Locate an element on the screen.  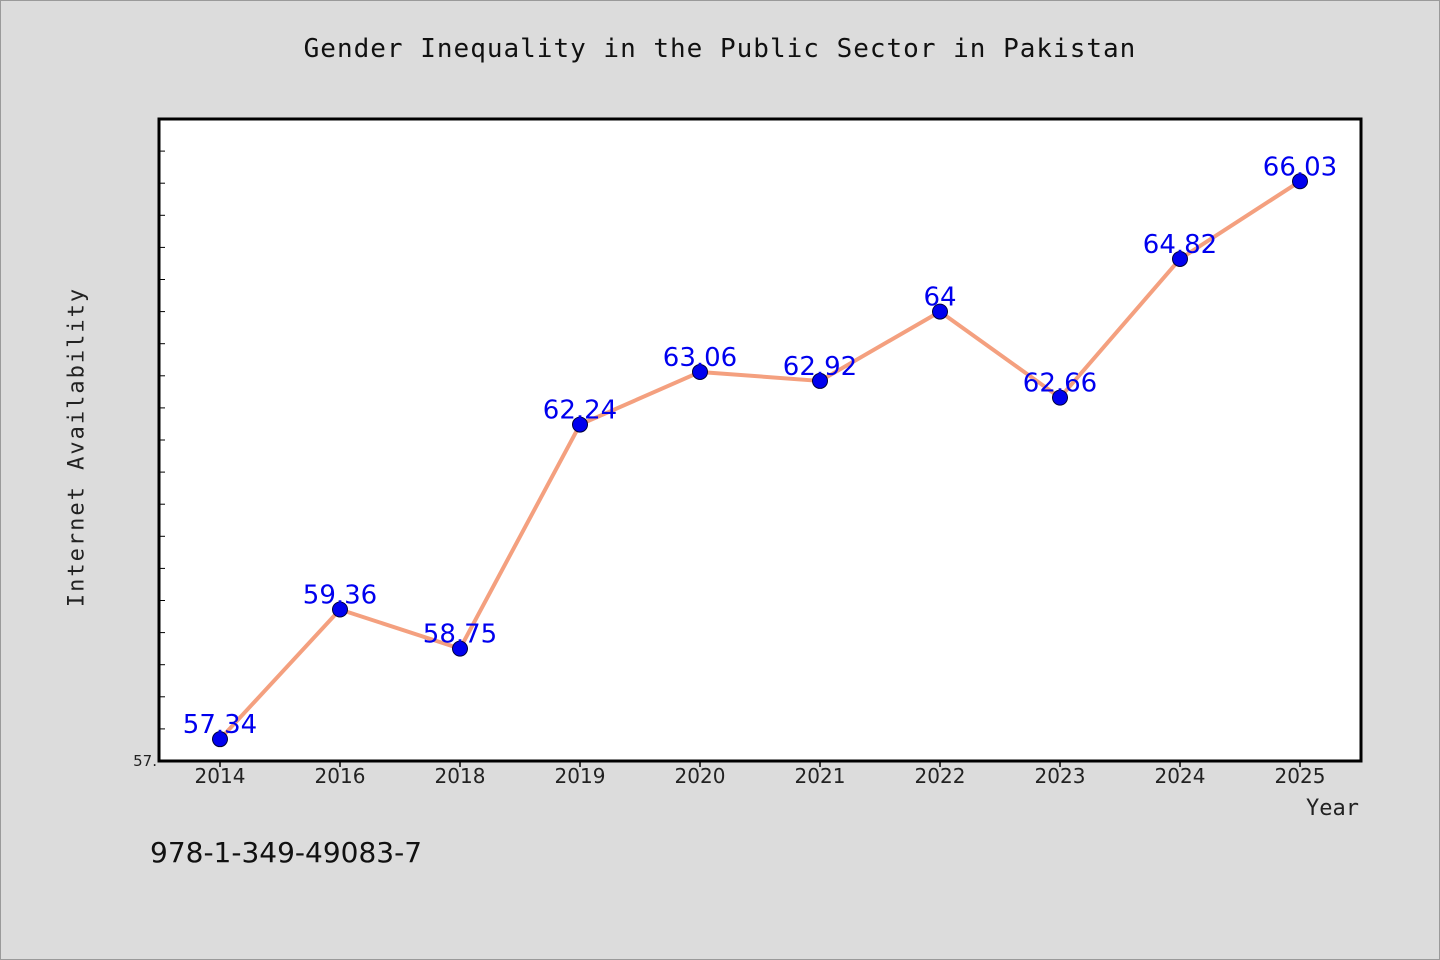
x-tick-label: 2019 is located at coordinates (580, 776).